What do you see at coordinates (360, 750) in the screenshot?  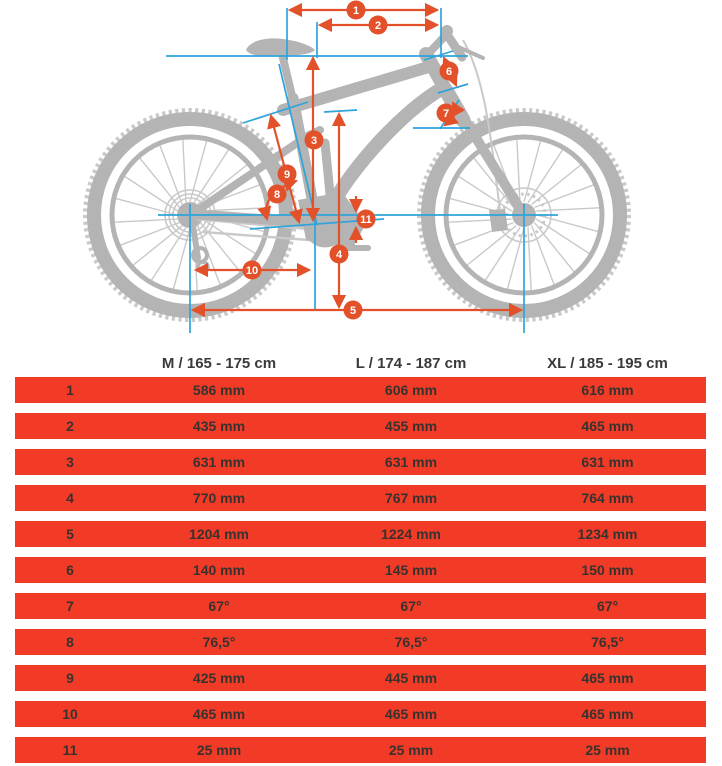 I see `table-row: 11 25 mm 25 mm 25 mm` at bounding box center [360, 750].